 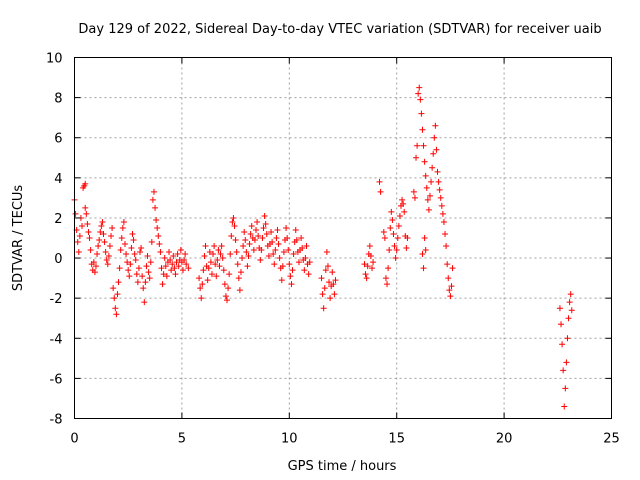 I want to click on y-tick-label: -2, so click(x=56, y=299).